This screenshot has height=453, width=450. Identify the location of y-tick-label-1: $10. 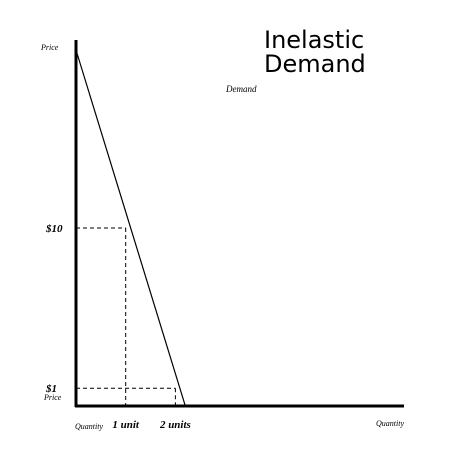
(54, 229).